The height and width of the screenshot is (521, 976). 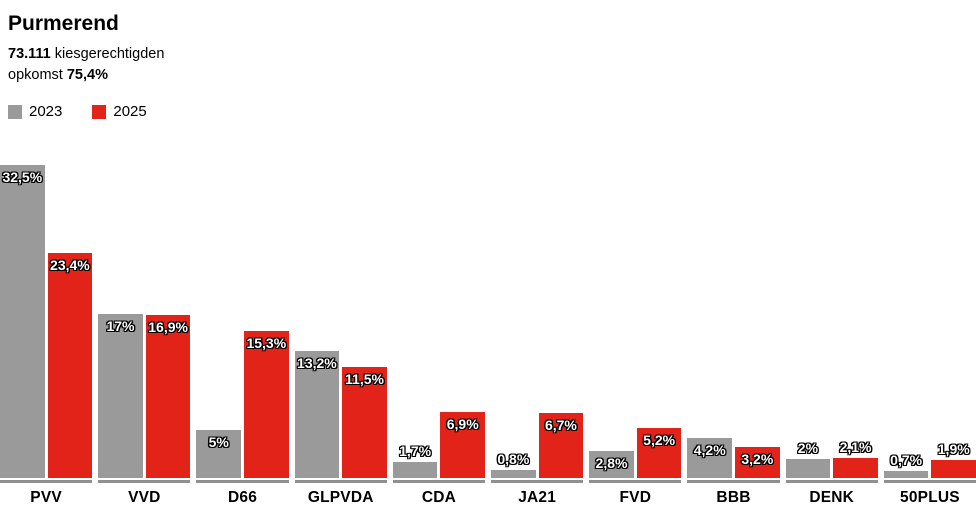 I want to click on party-group-denk: 2% 2,1% DENK, so click(x=831, y=336).